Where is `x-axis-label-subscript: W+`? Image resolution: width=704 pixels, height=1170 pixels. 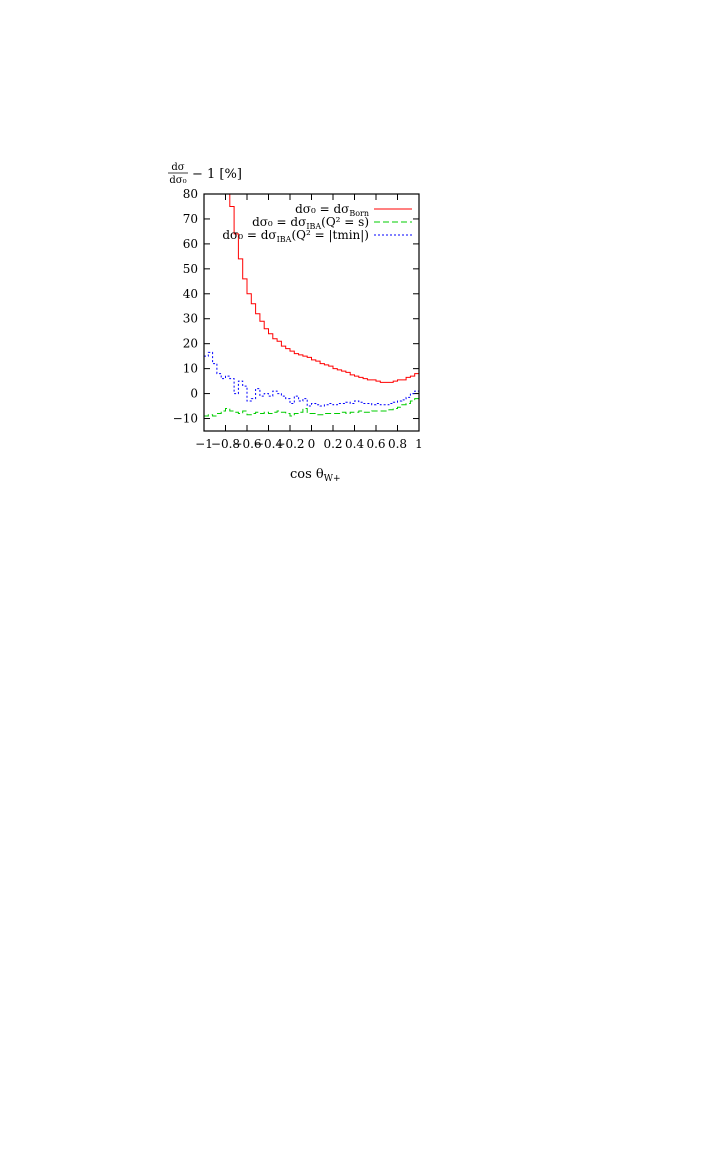 x-axis-label-subscript: W+ is located at coordinates (332, 479).